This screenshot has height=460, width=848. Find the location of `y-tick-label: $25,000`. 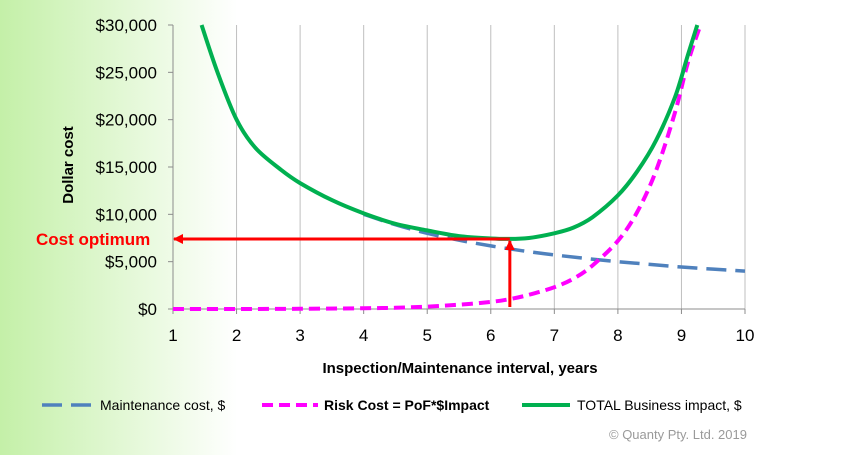

y-tick-label: $25,000 is located at coordinates (126, 72).